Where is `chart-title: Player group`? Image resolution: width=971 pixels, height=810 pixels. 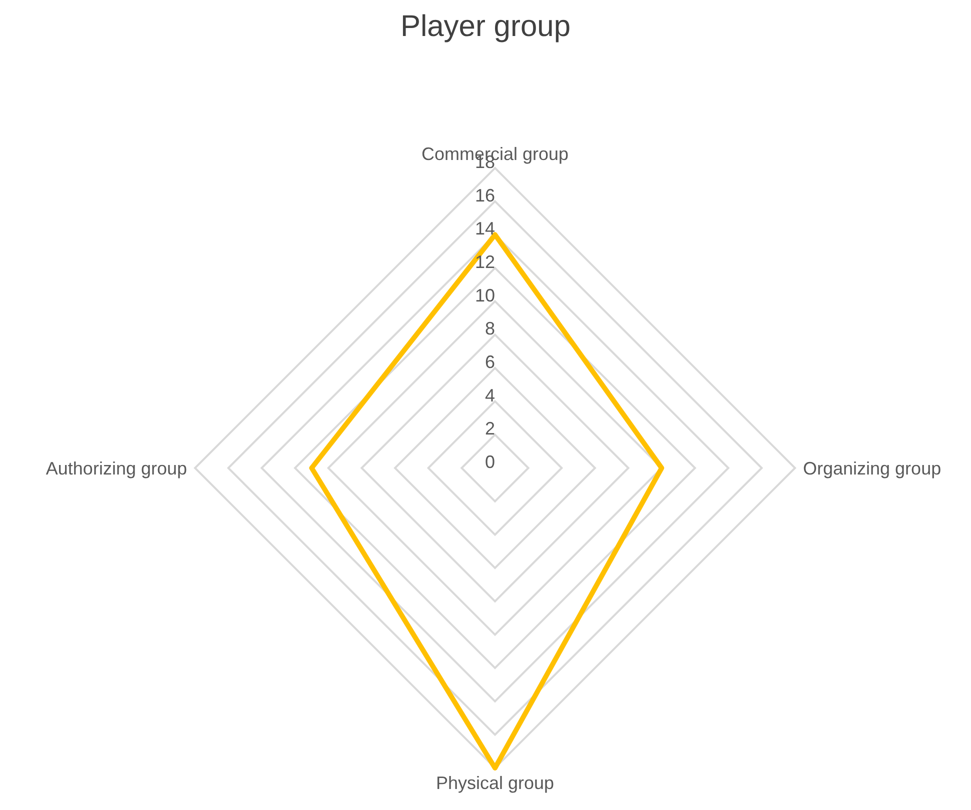 chart-title: Player group is located at coordinates (485, 27).